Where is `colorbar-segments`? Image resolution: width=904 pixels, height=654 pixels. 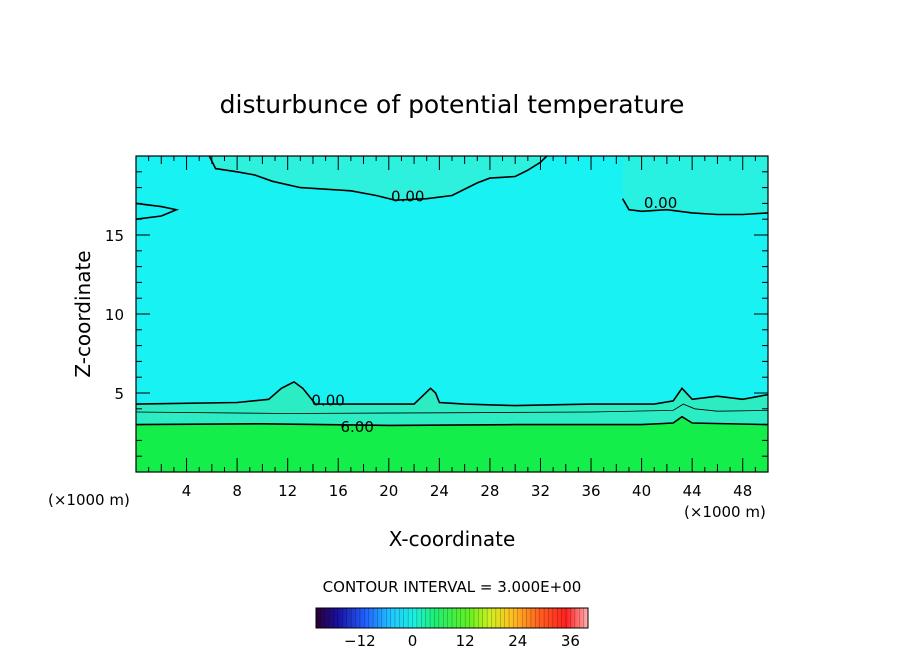 colorbar-segments is located at coordinates (452, 618).